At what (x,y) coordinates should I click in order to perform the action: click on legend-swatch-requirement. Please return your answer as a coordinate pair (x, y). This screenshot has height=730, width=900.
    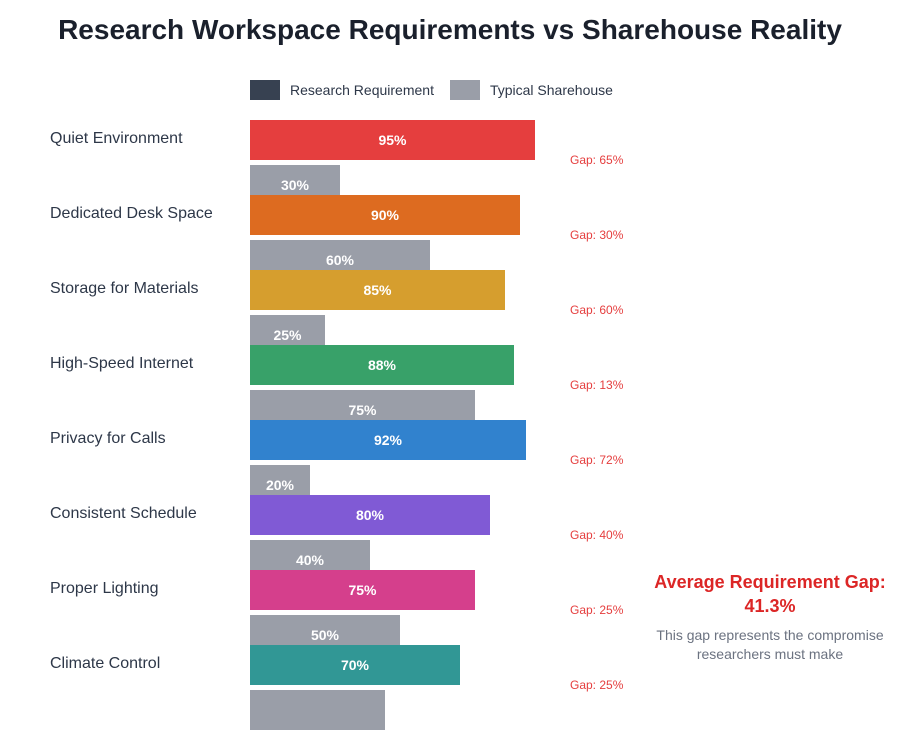
    Looking at the image, I should click on (265, 90).